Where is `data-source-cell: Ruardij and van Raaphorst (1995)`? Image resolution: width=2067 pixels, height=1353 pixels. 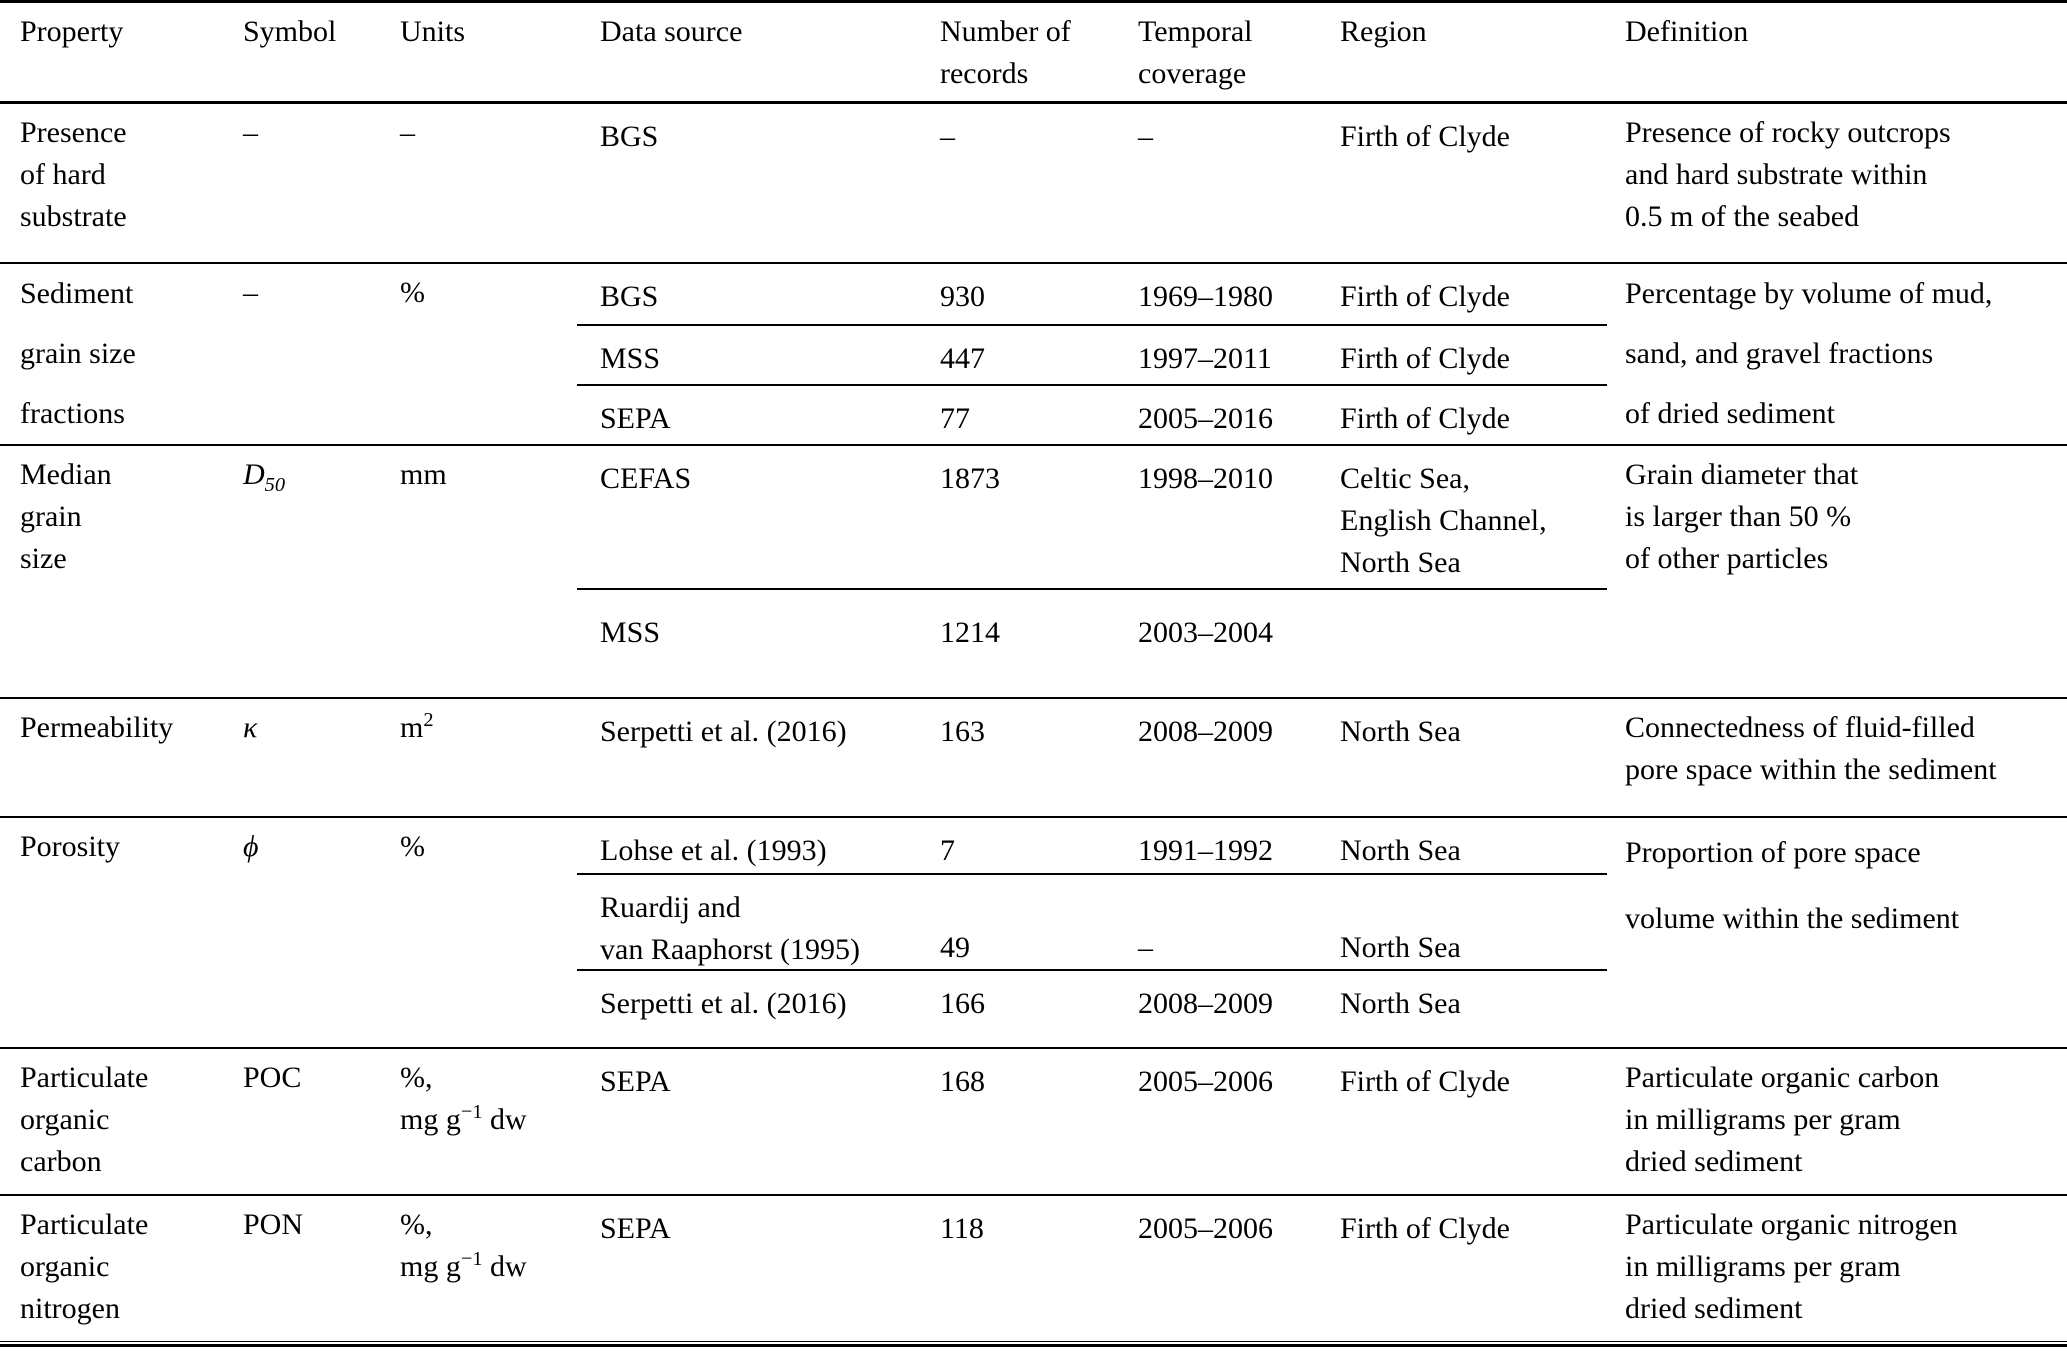 data-source-cell: Ruardij and van Raaphorst (1995) is located at coordinates (758, 921).